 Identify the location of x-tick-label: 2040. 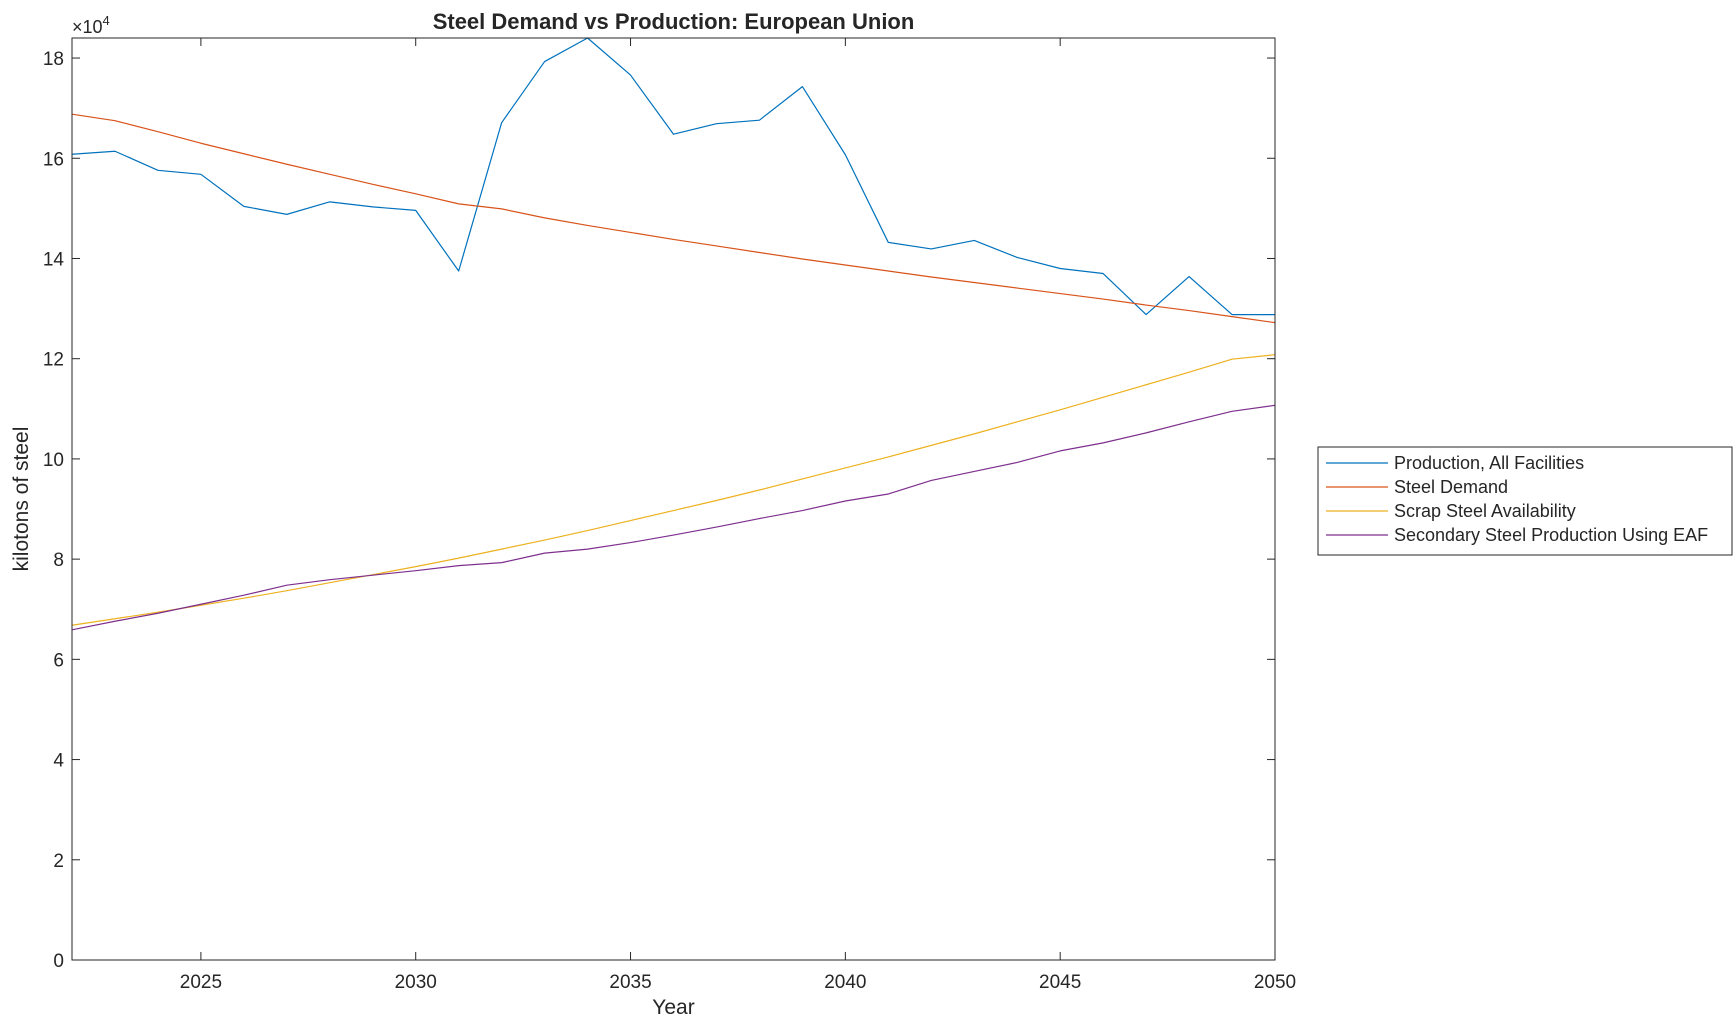
(845, 982).